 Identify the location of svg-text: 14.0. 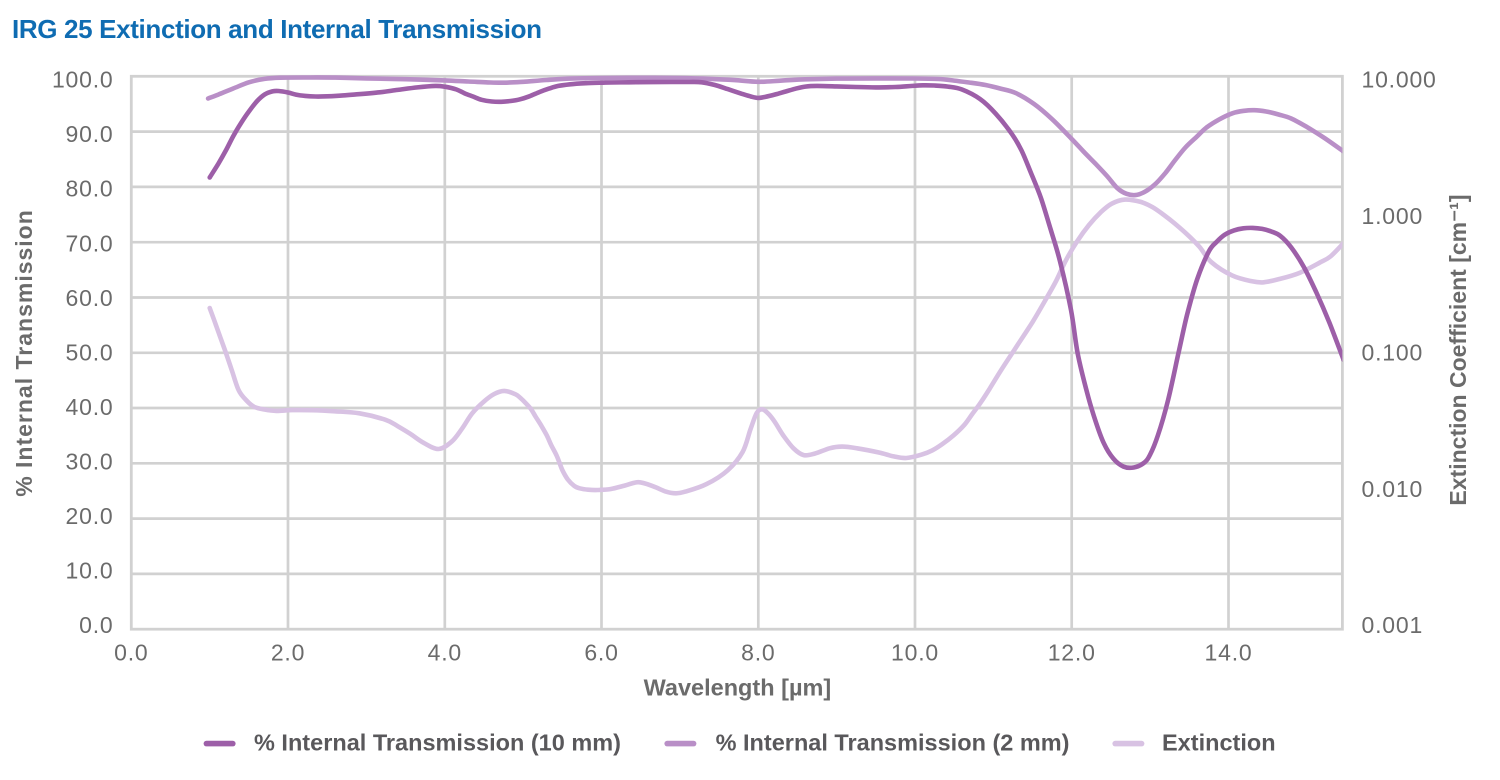
(1229, 653).